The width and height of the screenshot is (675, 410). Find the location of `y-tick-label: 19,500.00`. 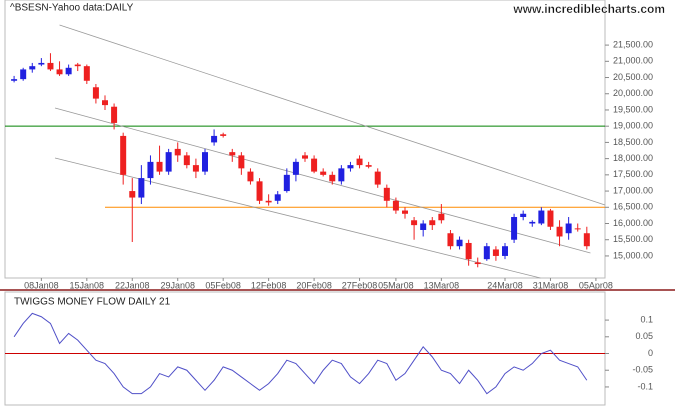

y-tick-label: 19,500.00 is located at coordinates (633, 109).